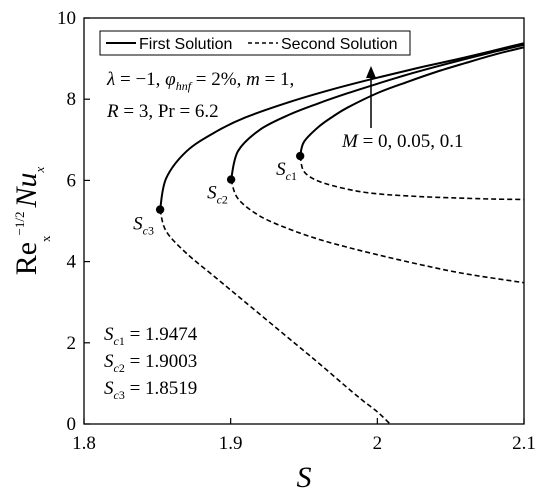  What do you see at coordinates (162, 111) in the screenshot?
I see `parameters-line-2: R = 3, Pr = 6.2` at bounding box center [162, 111].